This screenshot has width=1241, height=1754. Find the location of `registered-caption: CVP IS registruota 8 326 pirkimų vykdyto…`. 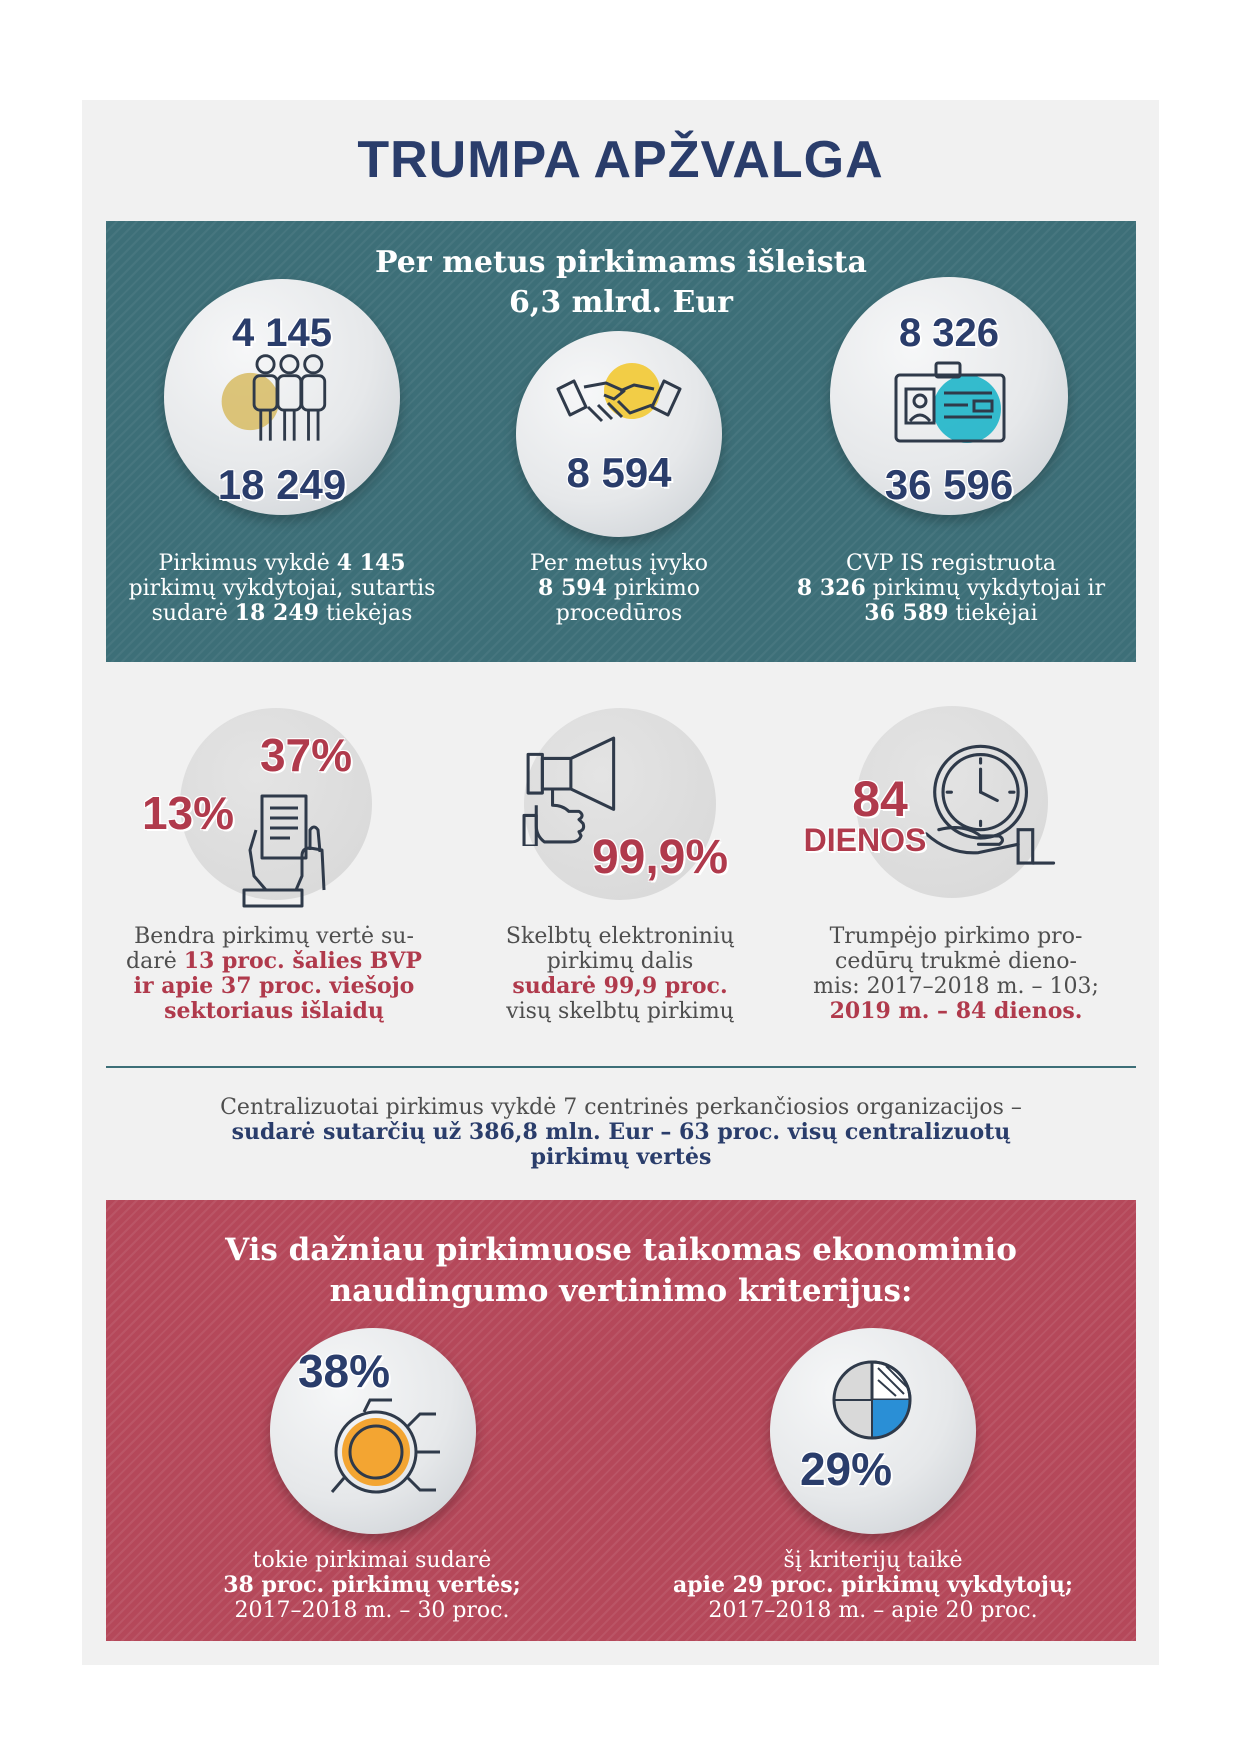

registered-caption: CVP IS registruota 8 326 pirkimų vykdyto… is located at coordinates (951, 588).